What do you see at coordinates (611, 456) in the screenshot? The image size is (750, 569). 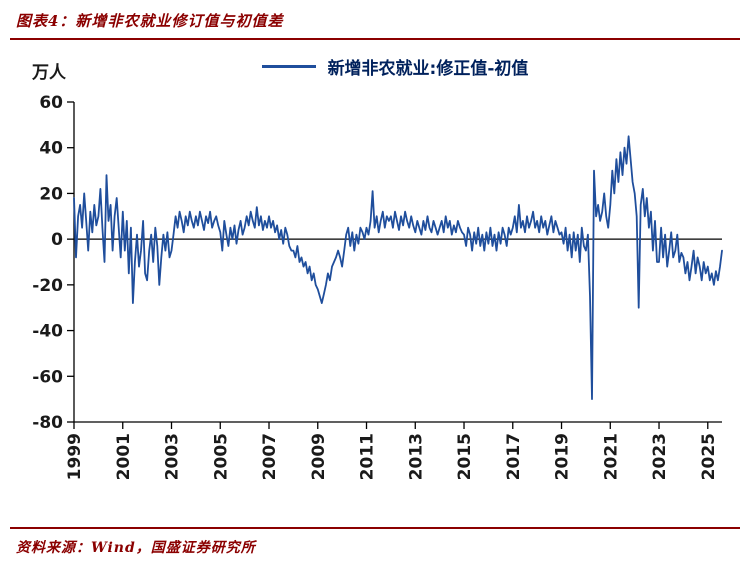 I see `svg-text: 2021` at bounding box center [611, 456].